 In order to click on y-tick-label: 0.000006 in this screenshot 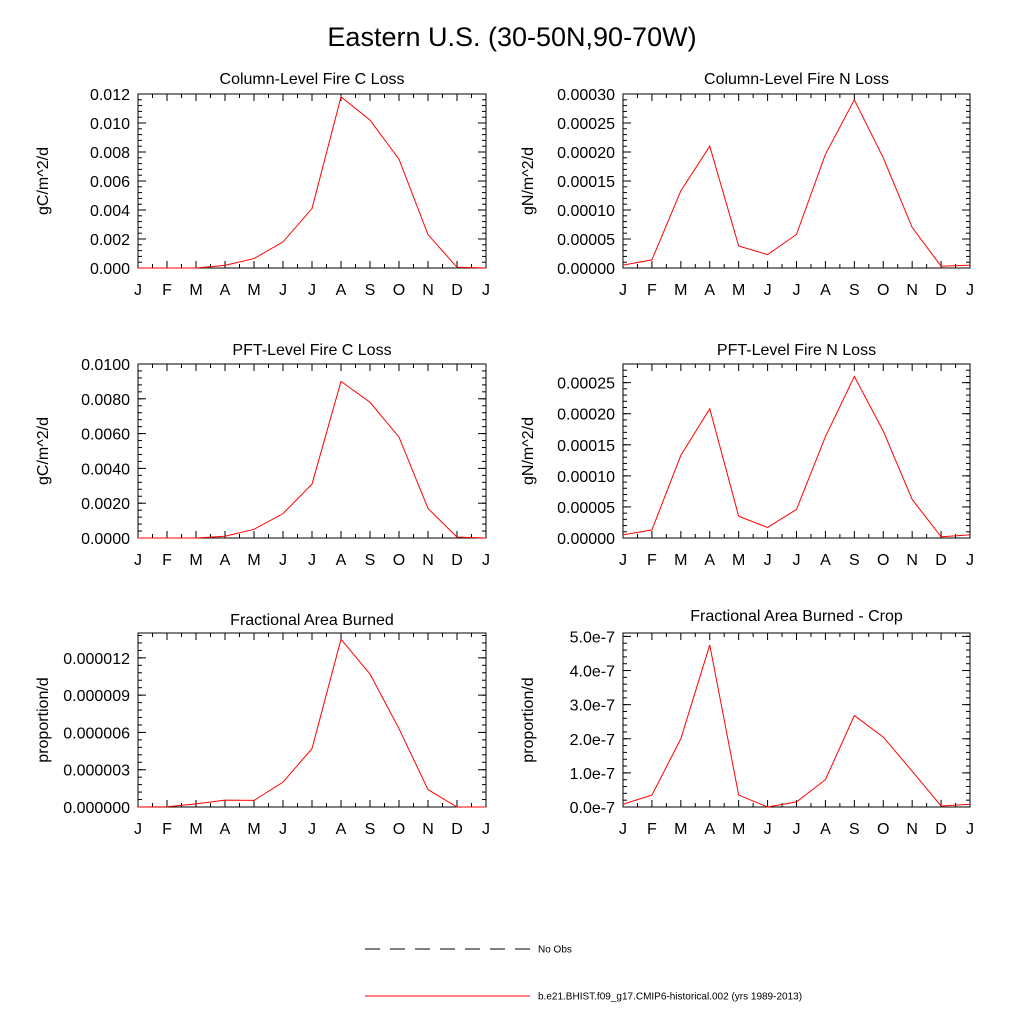, I will do `click(96, 733)`.